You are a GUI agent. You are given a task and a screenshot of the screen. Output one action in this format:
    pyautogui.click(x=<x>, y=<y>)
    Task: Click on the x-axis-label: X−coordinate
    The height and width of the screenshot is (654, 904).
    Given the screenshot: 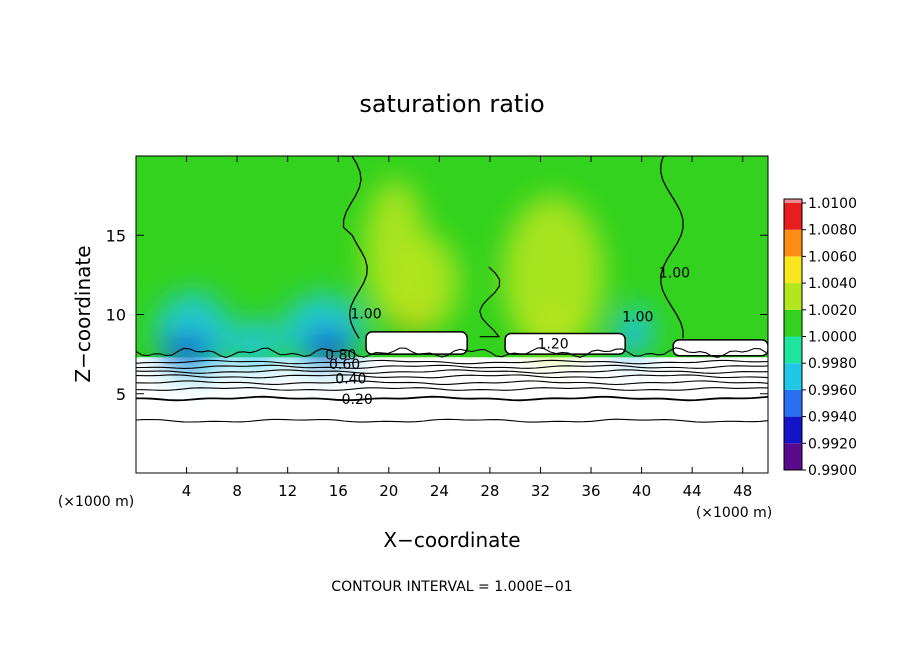 What is the action you would take?
    pyautogui.click(x=451, y=540)
    